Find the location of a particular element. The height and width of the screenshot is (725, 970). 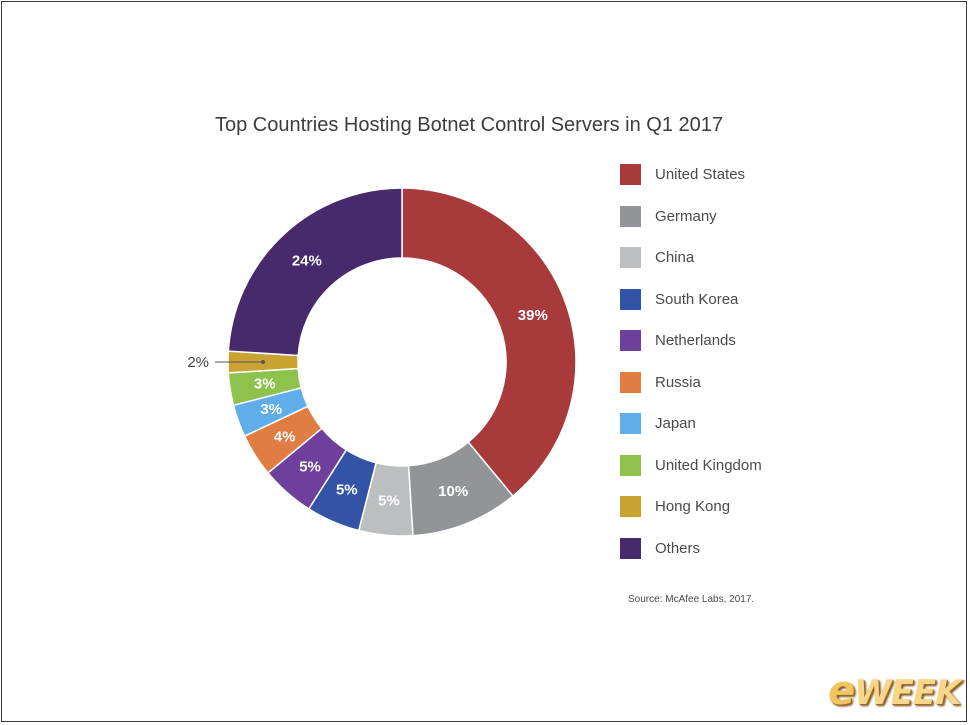

logo-text: WEEK is located at coordinates (907, 693).